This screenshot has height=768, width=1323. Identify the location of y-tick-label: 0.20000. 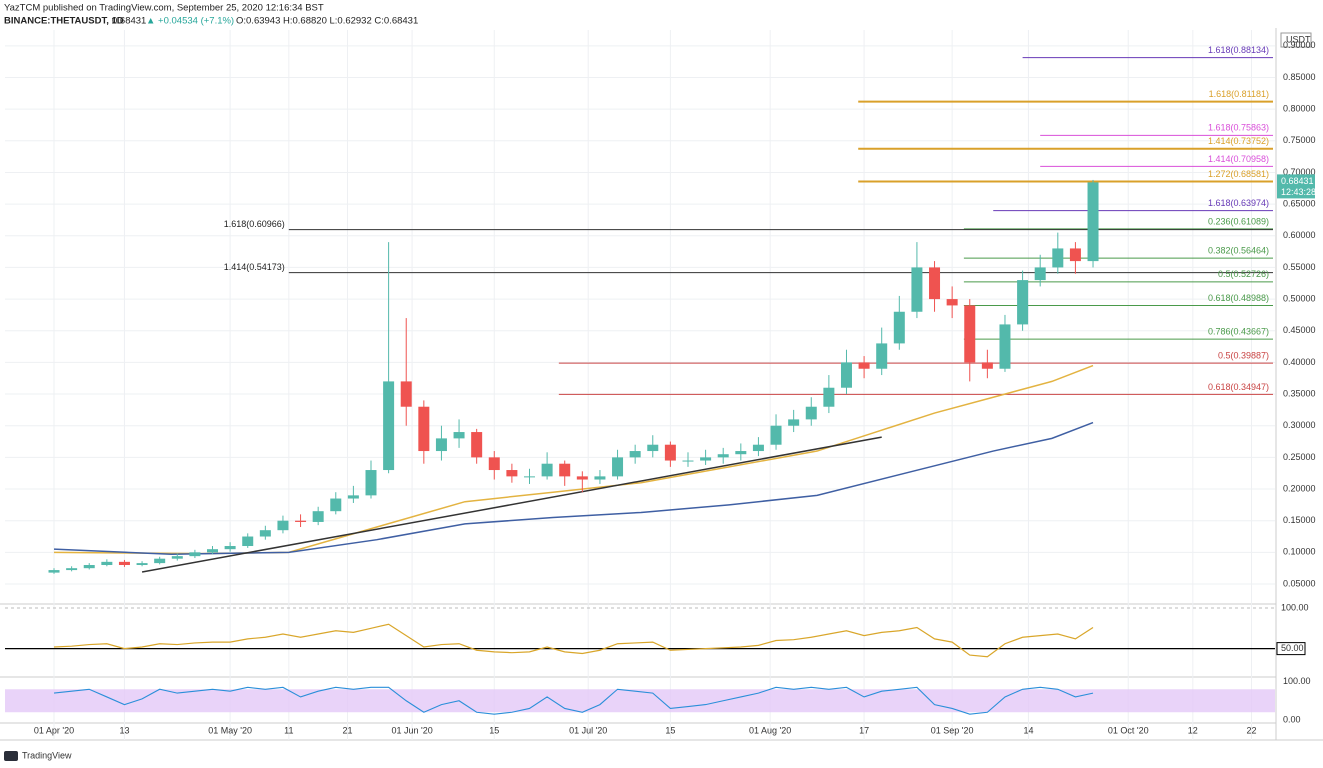
(1299, 488).